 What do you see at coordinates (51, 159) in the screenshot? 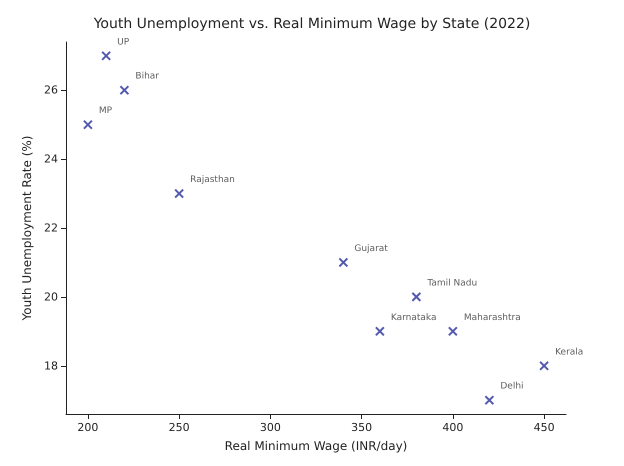
I see `y-tick-label: 24` at bounding box center [51, 159].